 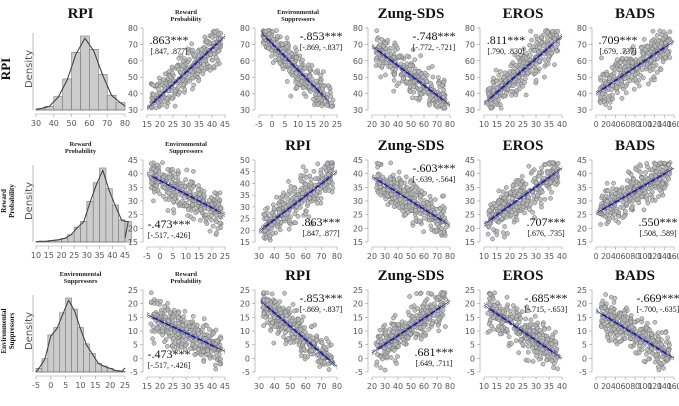 I want to click on y-tick-label: 60, so click(x=470, y=61).